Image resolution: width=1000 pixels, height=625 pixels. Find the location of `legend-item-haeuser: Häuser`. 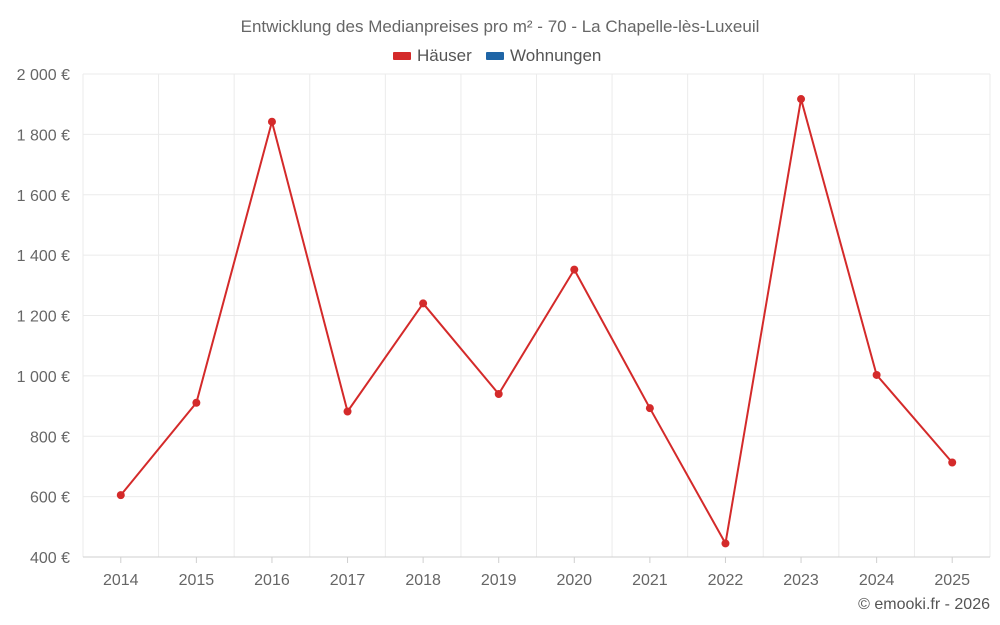

legend-item-haeuser: Häuser is located at coordinates (432, 55).